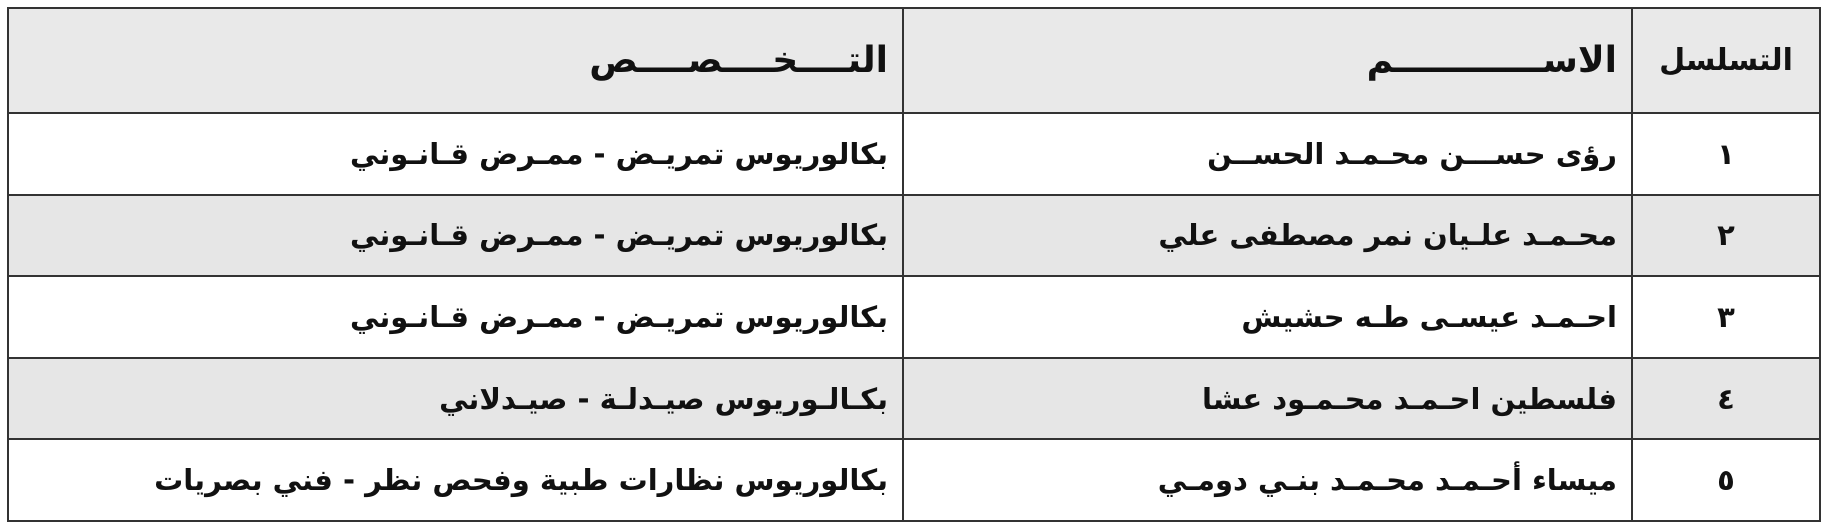 This screenshot has height=529, width=1829. Describe the element at coordinates (455, 398) in the screenshot. I see `specialty-cell: بكـالـوريوس صيـدلـة - صيـدلاني` at that location.